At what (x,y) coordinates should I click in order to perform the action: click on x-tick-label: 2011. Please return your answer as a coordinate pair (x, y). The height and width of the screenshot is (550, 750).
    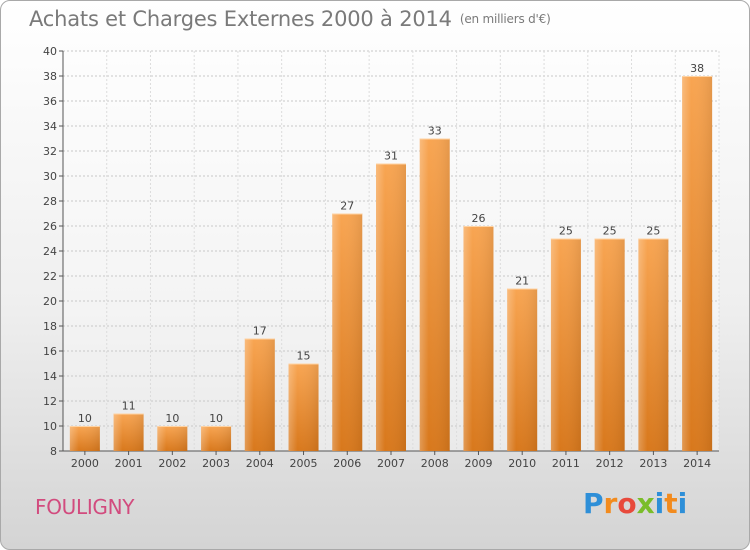
    Looking at the image, I should click on (566, 463).